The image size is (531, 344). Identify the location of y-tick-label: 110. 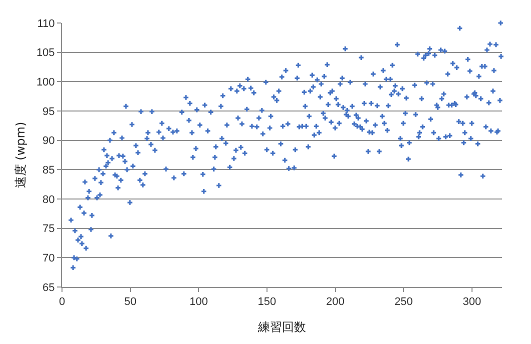
(46, 24).